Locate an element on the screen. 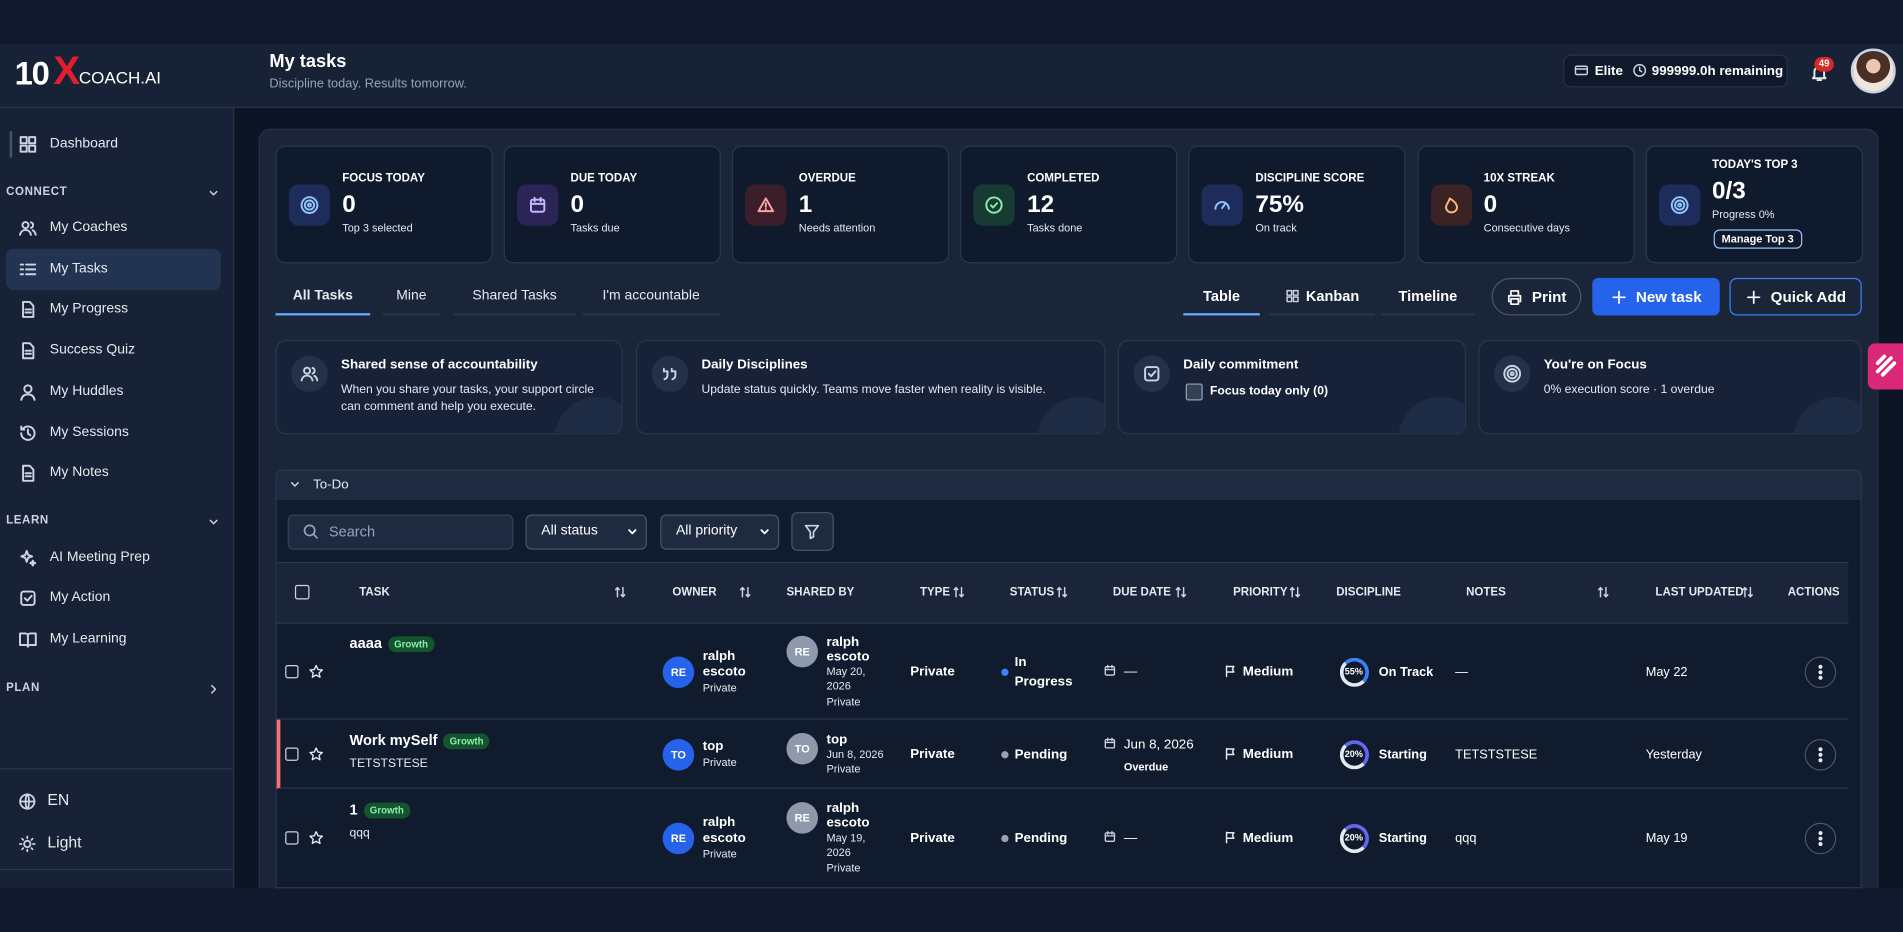 The width and height of the screenshot is (1903, 932). nav-section-title: CONNECT is located at coordinates (37, 192).